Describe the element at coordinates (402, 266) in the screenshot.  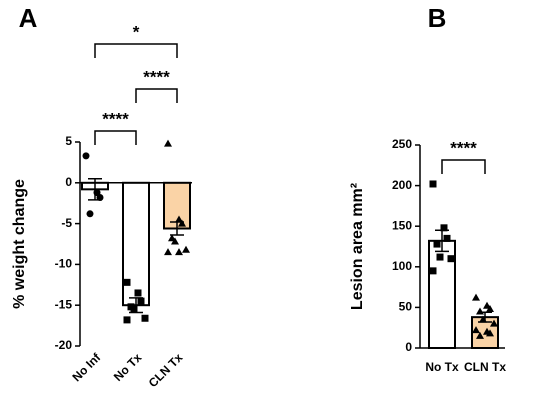
I see `y-tick-label: 100` at that location.